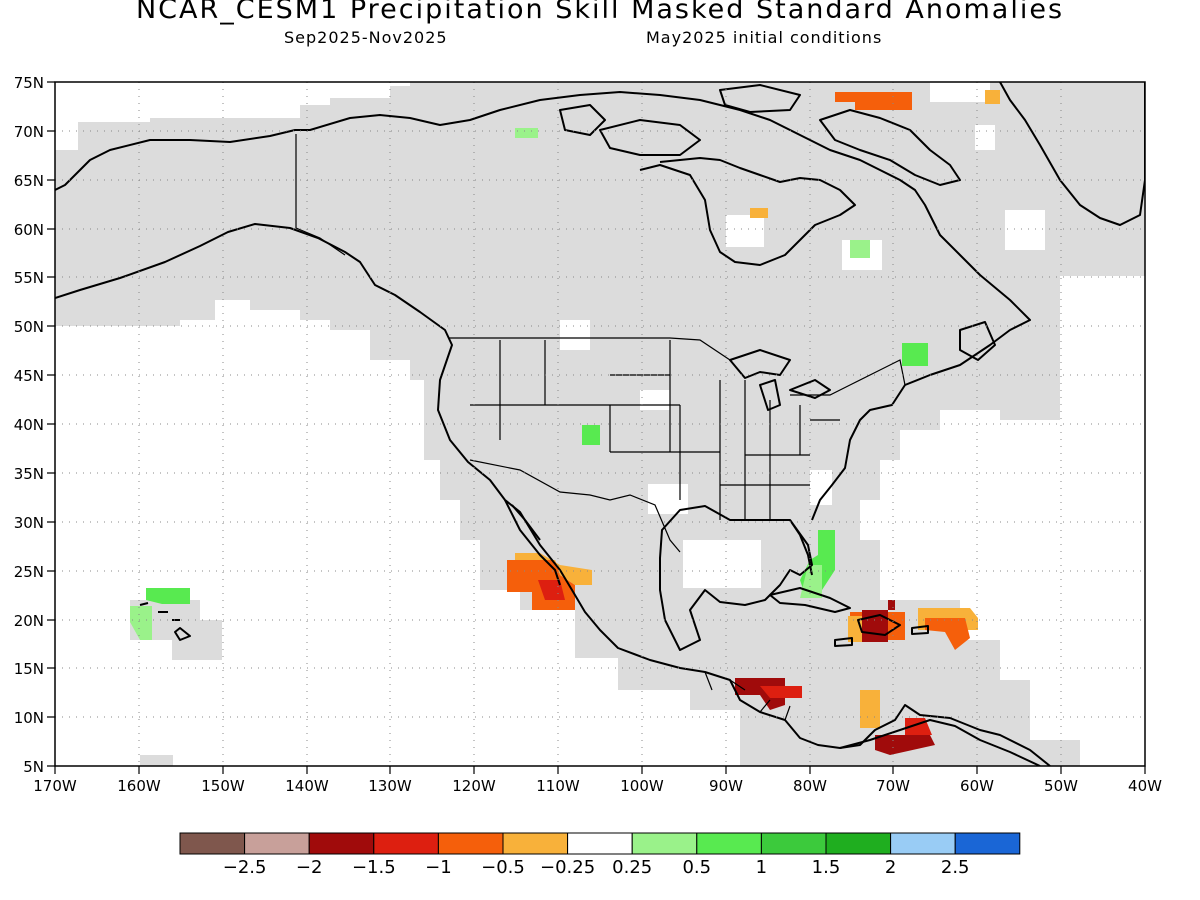  I want to click on lon-label: 170W, so click(55, 786).